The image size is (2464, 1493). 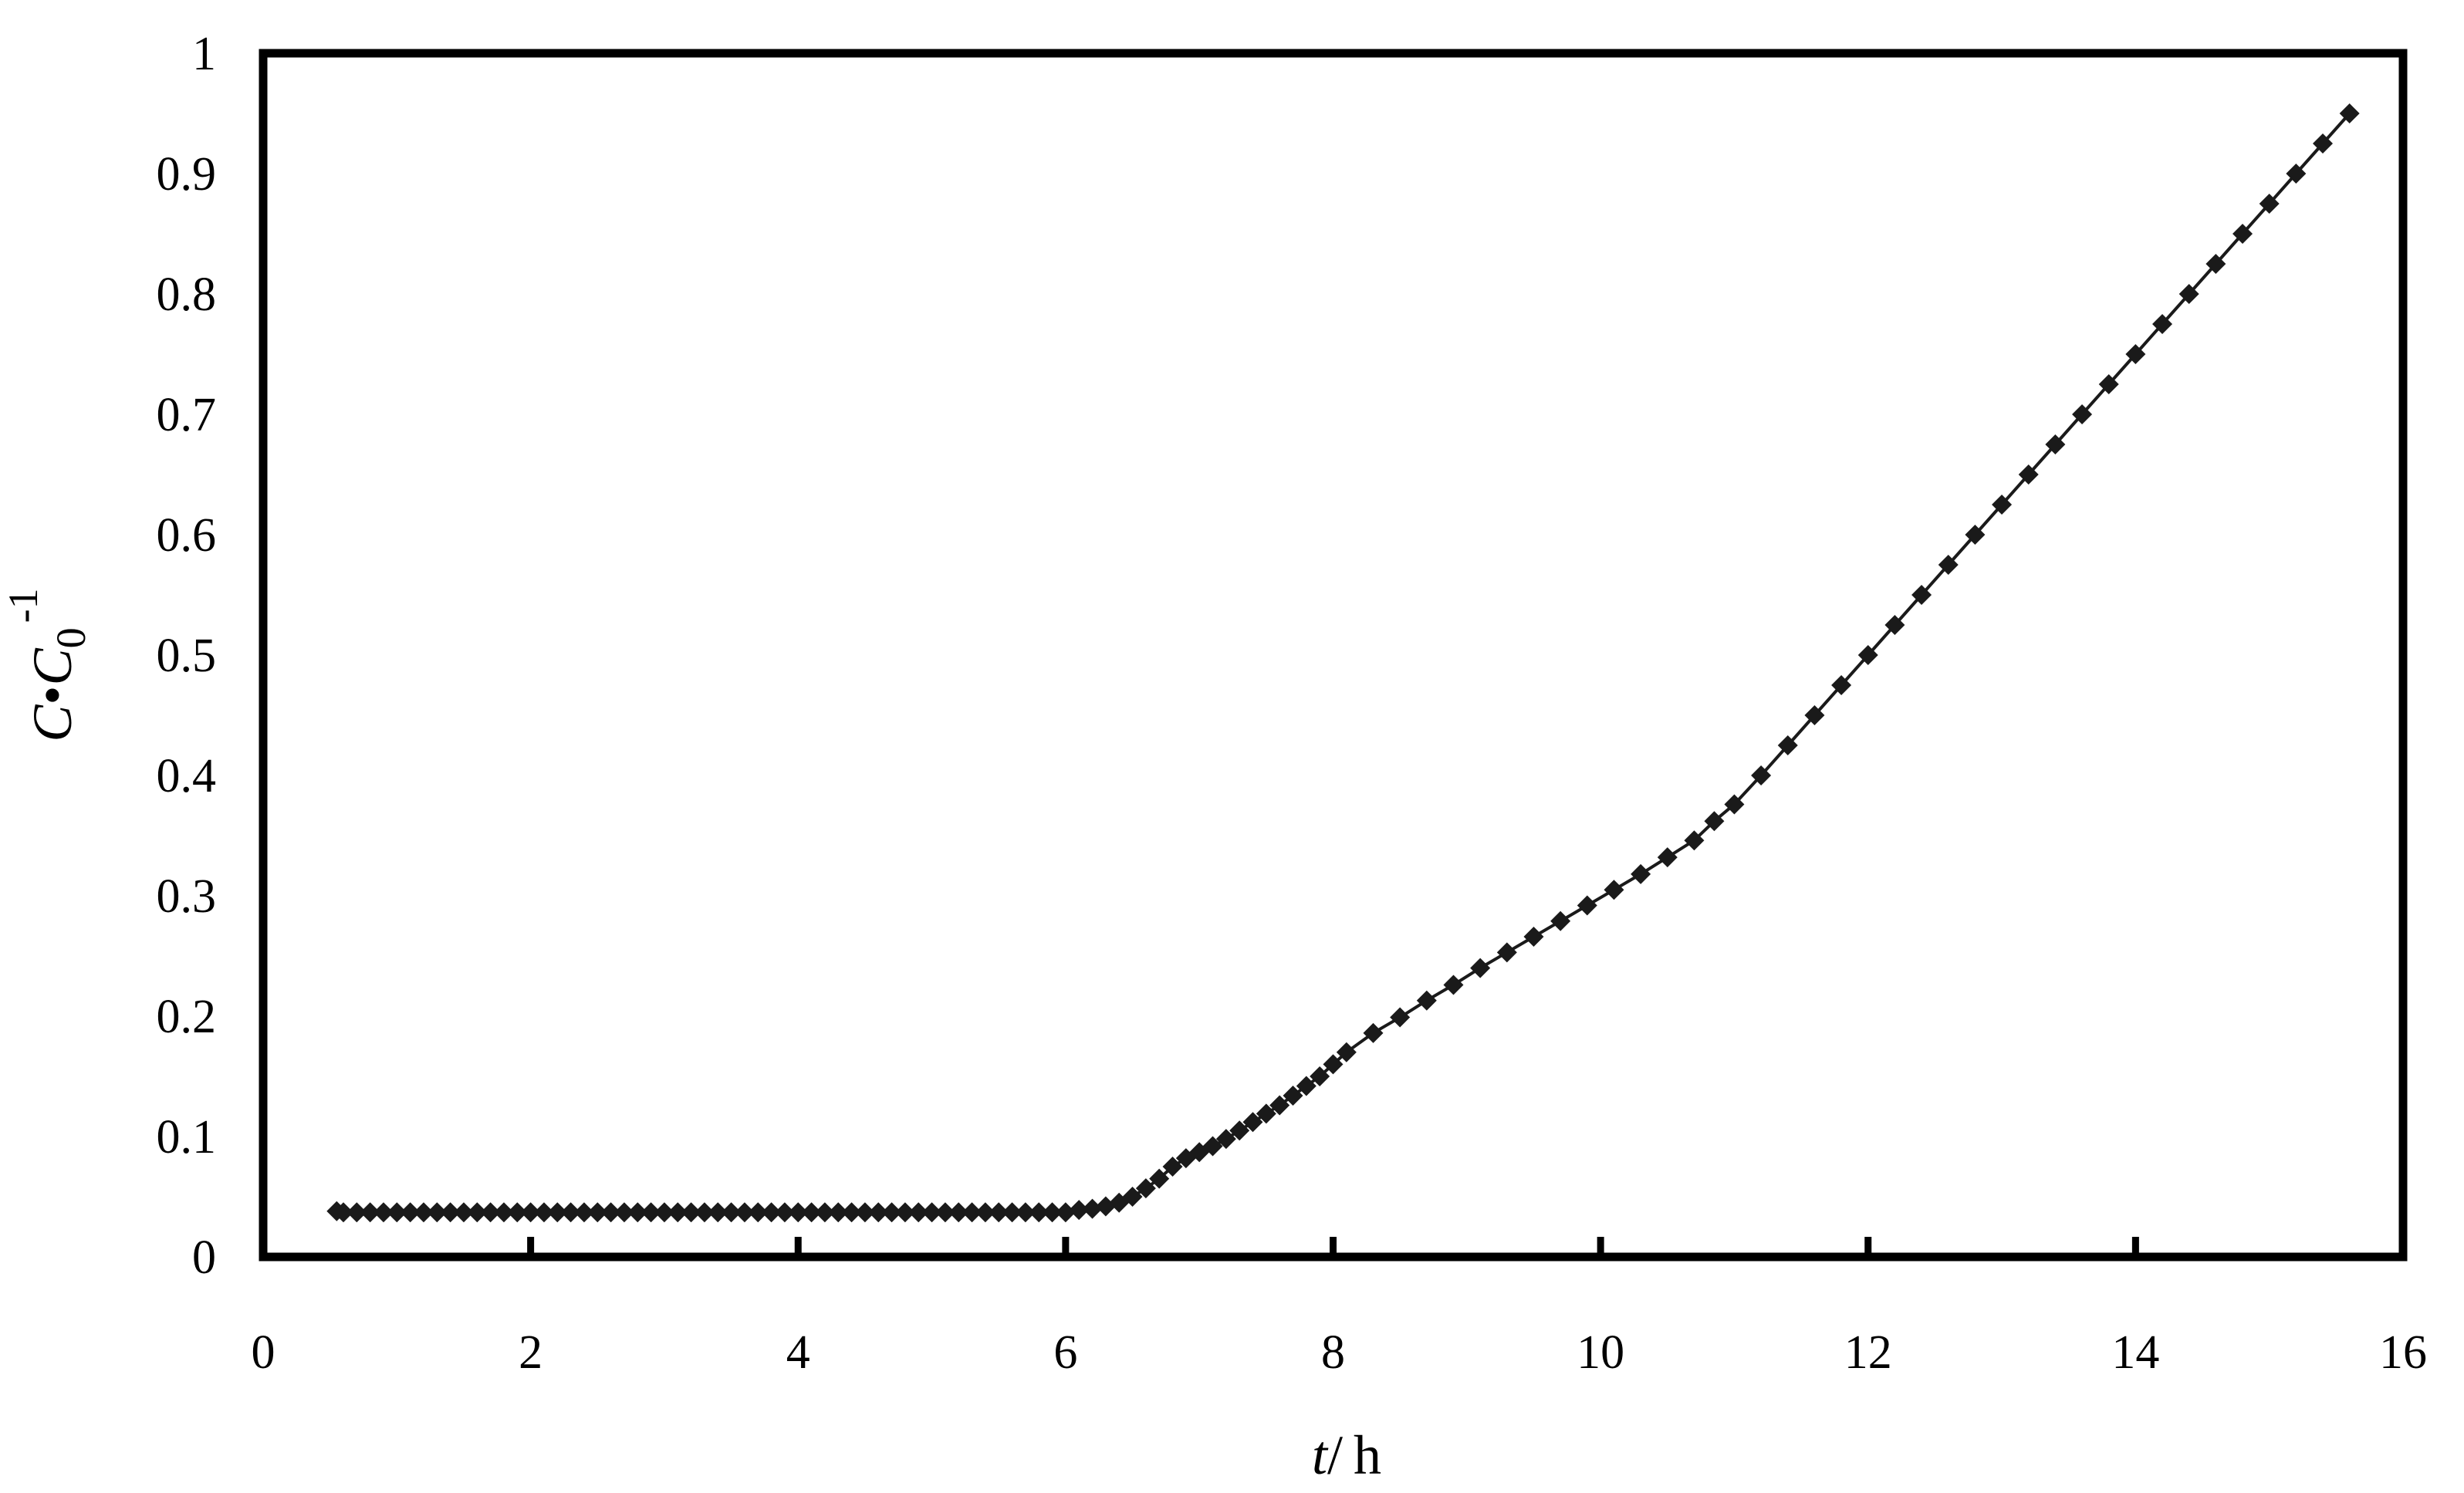 I want to click on y-tick-label: 0, so click(x=204, y=1257).